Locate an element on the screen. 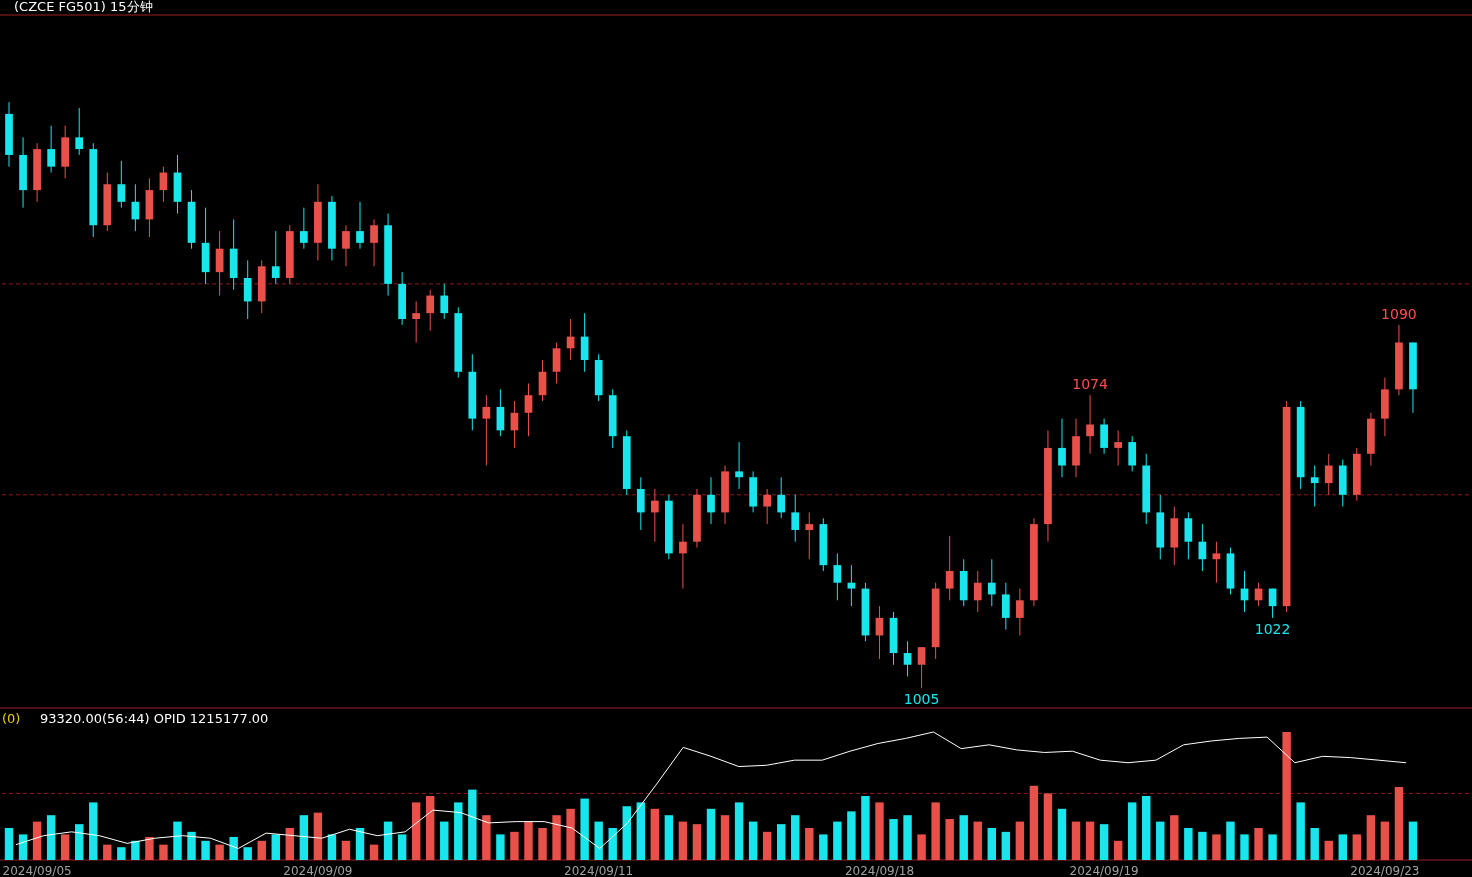  text: (0) is located at coordinates (11, 718).